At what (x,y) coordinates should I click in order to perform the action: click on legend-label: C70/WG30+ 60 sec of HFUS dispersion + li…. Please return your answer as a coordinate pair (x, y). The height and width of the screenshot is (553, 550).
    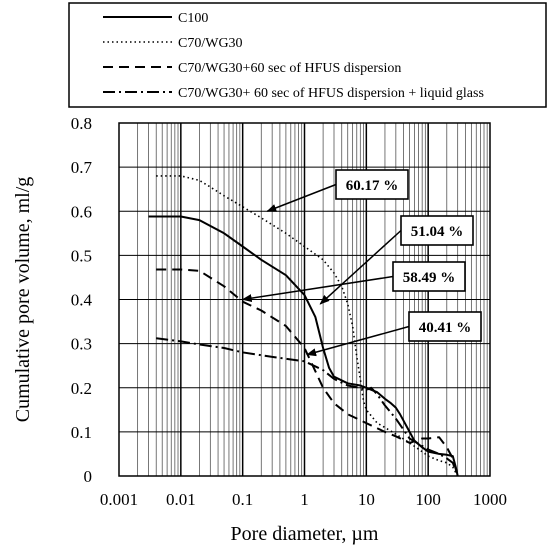
    Looking at the image, I should click on (331, 93).